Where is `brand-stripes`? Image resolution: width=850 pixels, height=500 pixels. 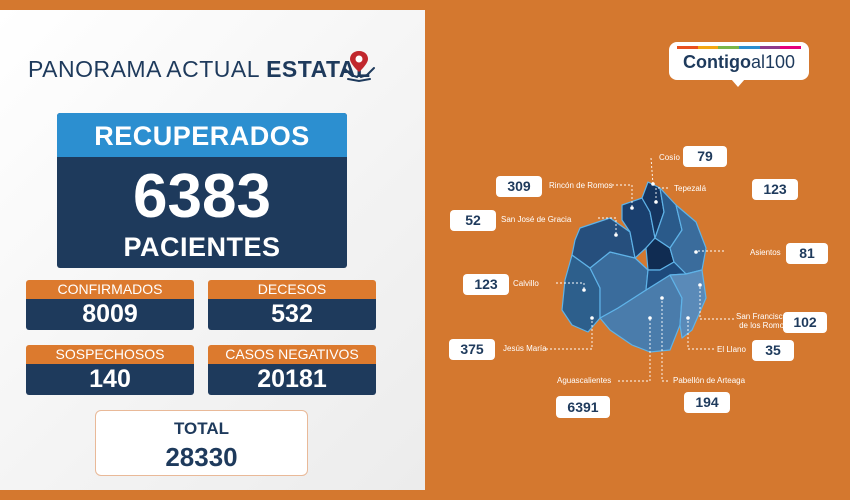 brand-stripes is located at coordinates (739, 47).